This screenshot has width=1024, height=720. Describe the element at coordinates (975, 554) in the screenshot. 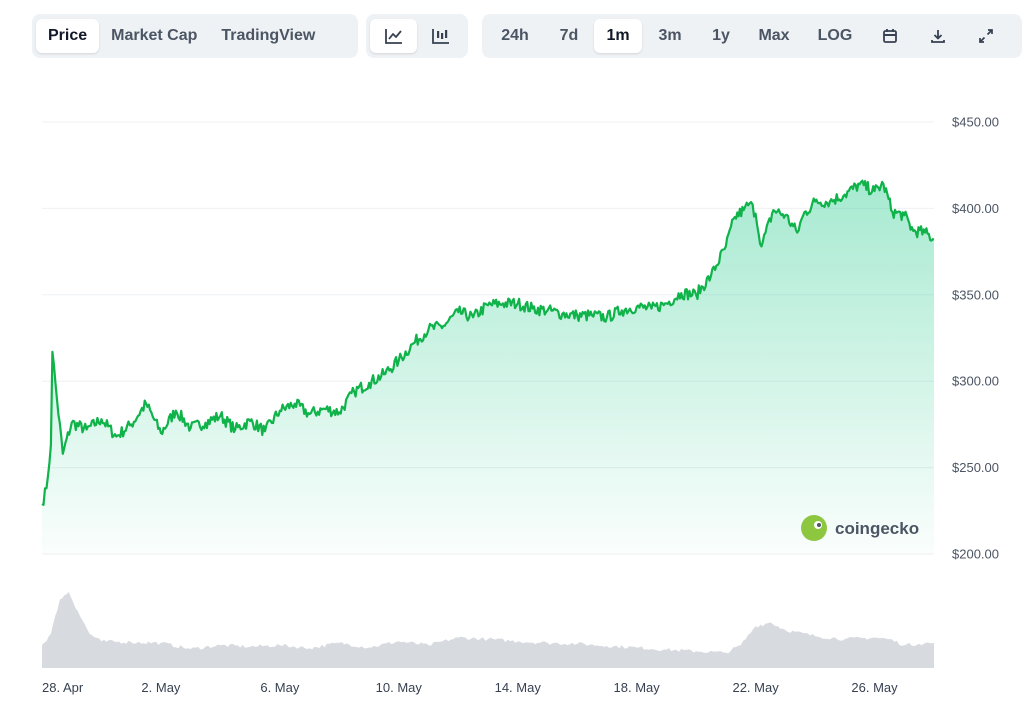

I see `y-tick-label: $200.00` at that location.